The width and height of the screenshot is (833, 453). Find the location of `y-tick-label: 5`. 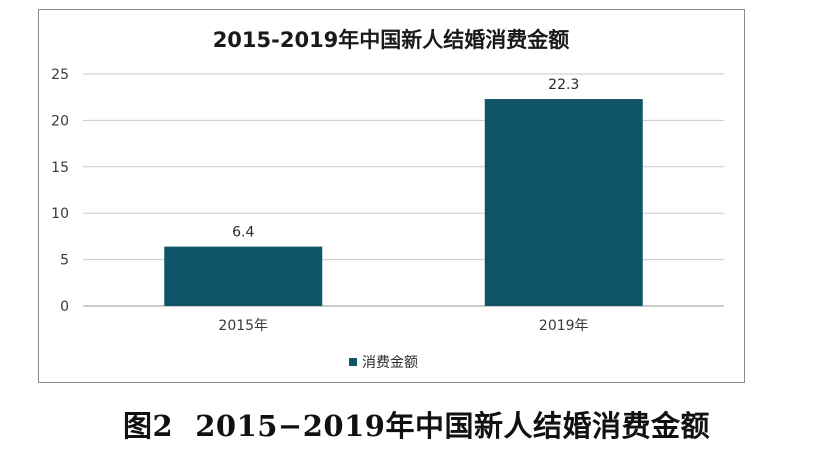

y-tick-label: 5 is located at coordinates (64, 261).